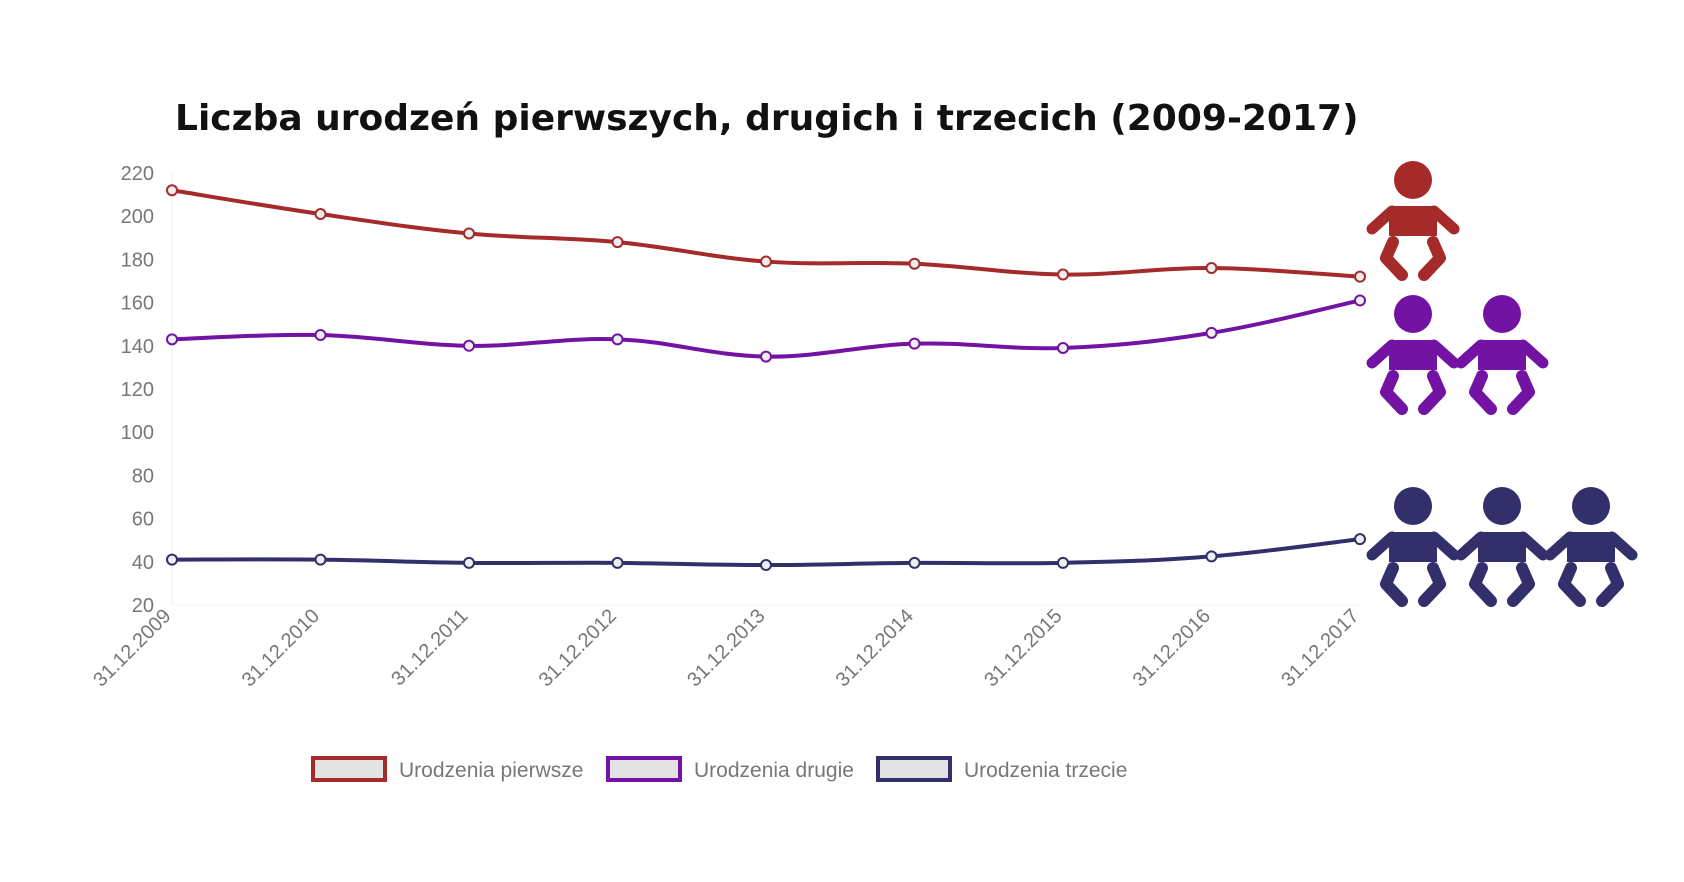 The height and width of the screenshot is (882, 1684). I want to click on y-tick-label: 40, so click(143, 563).